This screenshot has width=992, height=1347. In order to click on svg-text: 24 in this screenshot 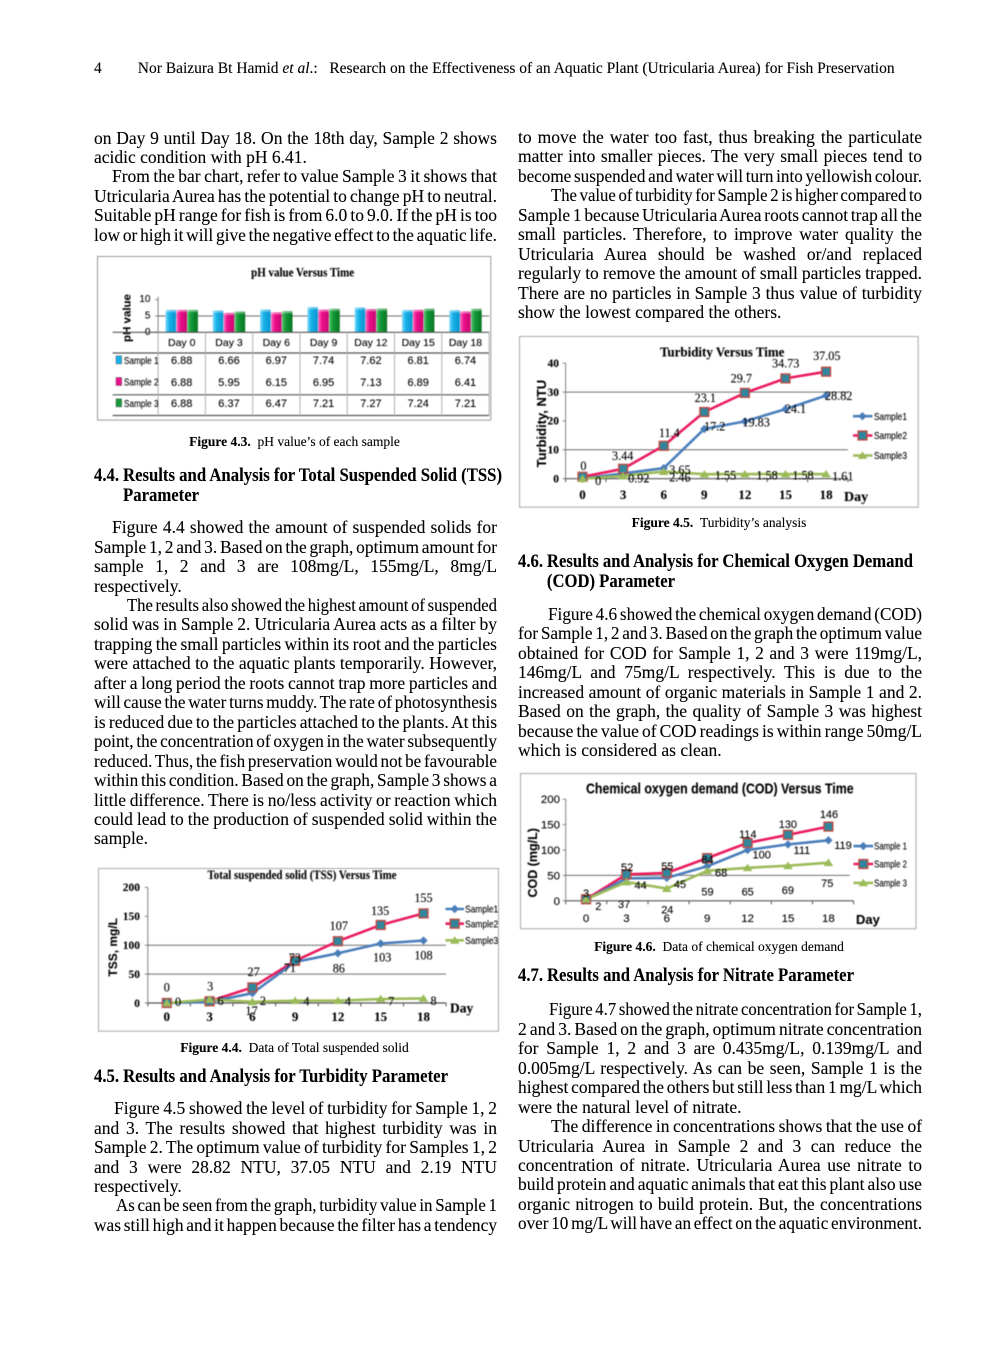, I will do `click(667, 911)`.